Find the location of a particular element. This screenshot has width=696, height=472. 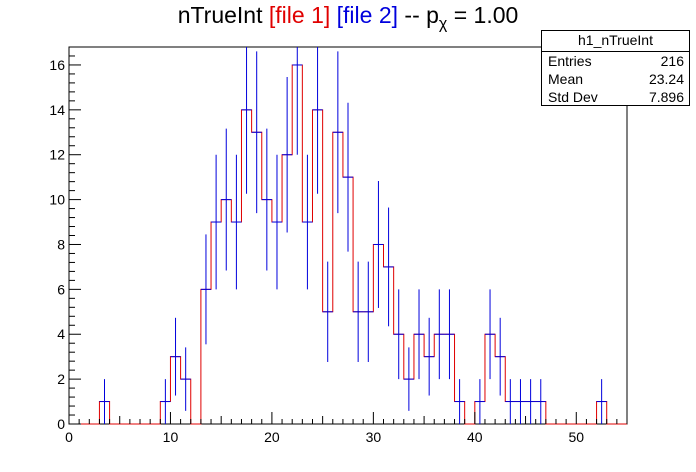

stats-entries-row: Entries 216 is located at coordinates (615, 61).